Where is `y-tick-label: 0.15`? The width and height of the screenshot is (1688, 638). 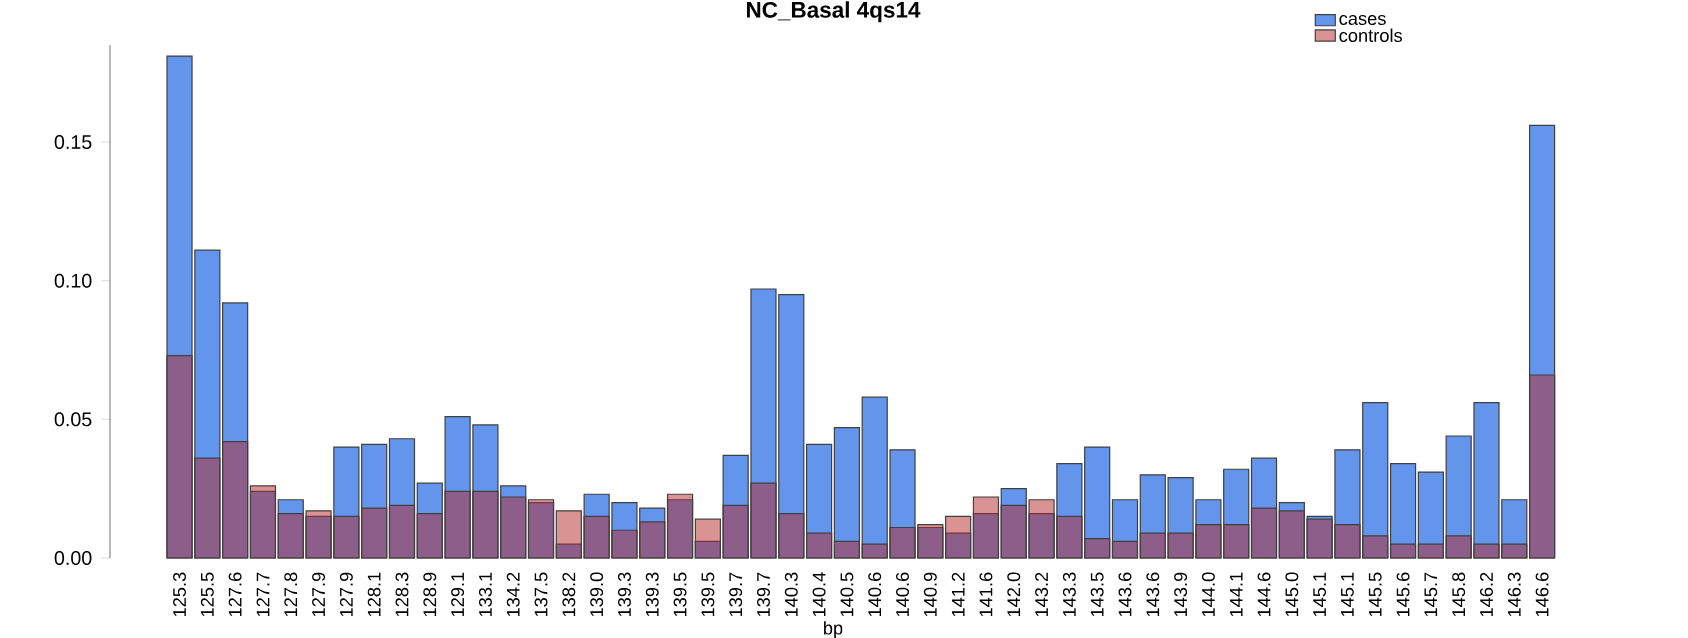 y-tick-label: 0.15 is located at coordinates (73, 142).